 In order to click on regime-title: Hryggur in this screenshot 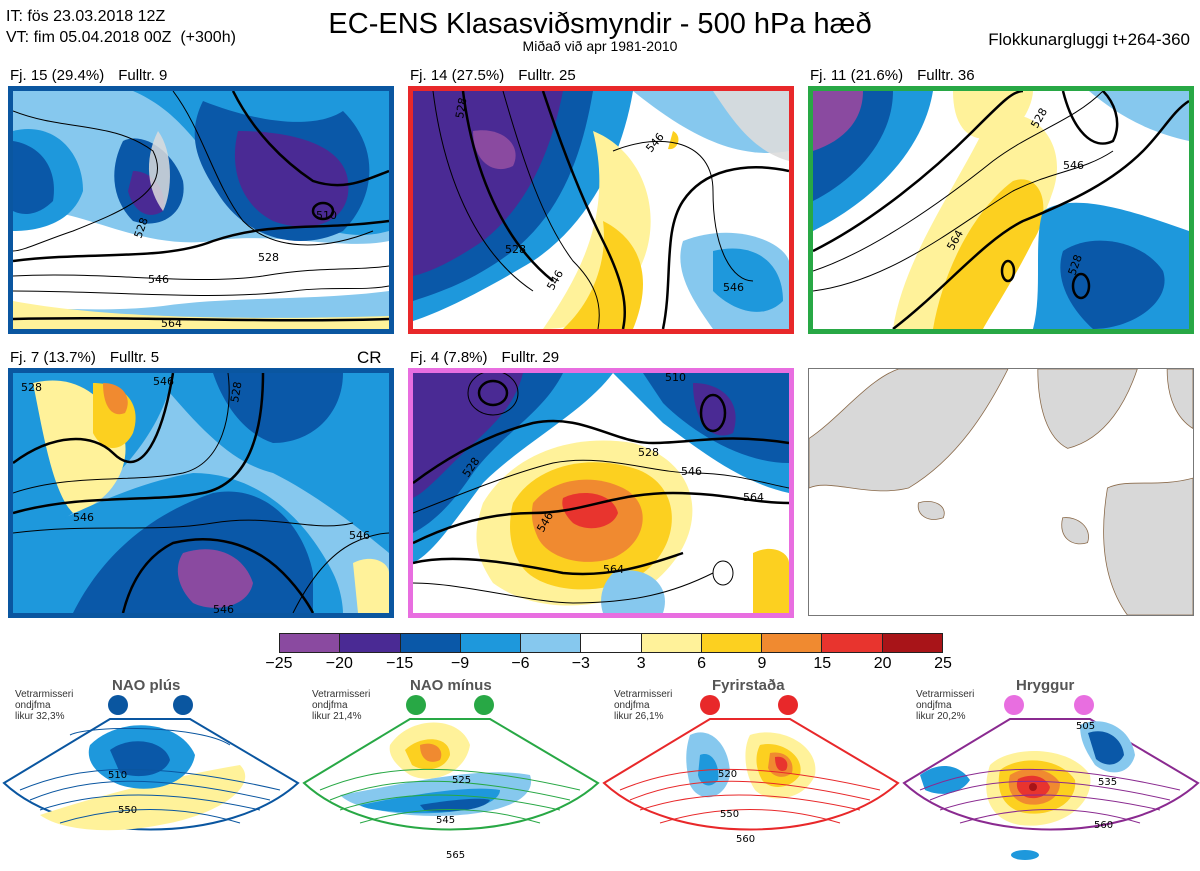, I will do `click(1045, 685)`.